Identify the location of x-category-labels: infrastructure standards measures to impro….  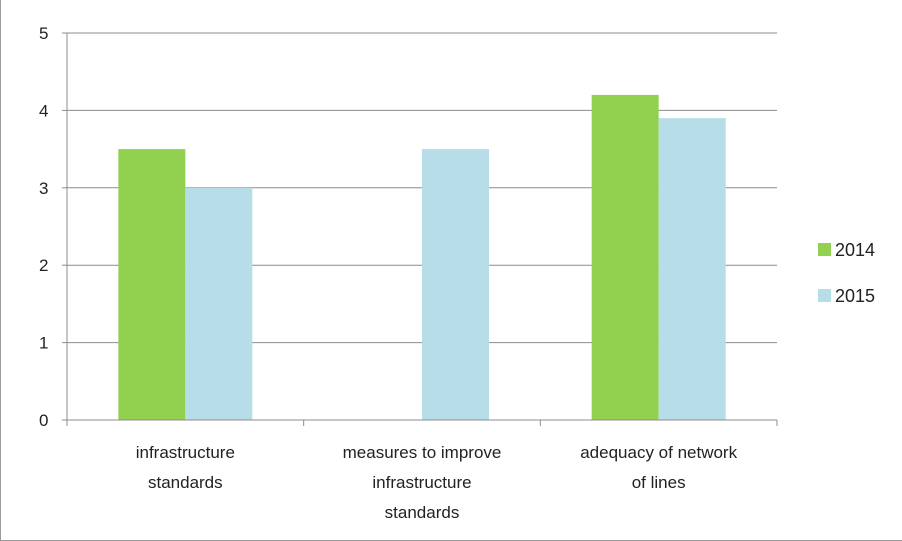
(437, 482).